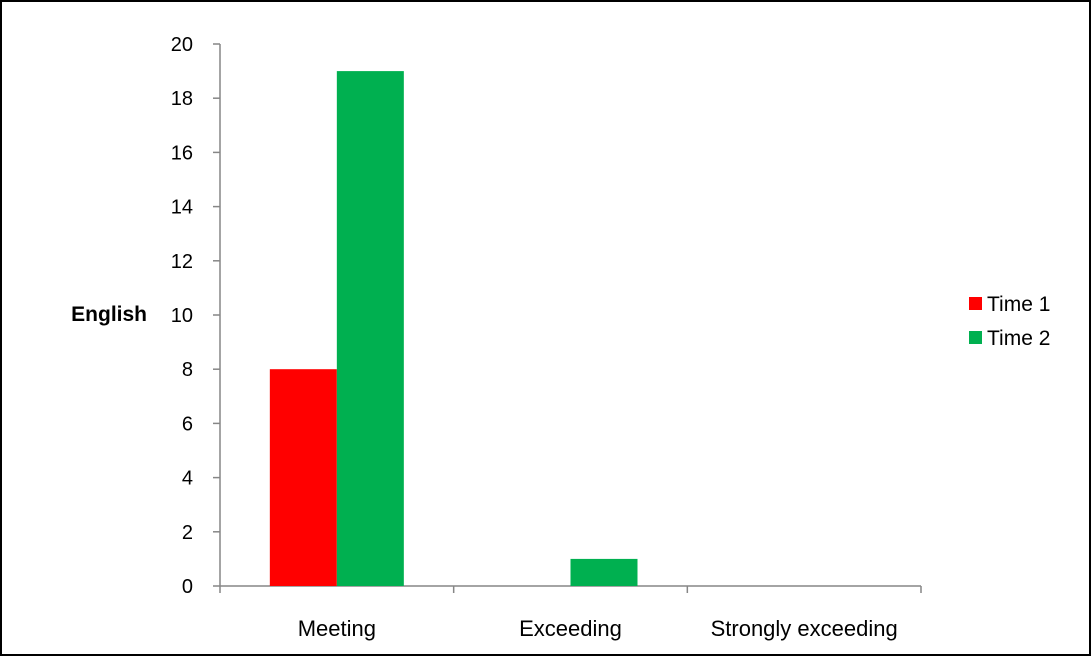 Image resolution: width=1091 pixels, height=656 pixels. I want to click on y-tick-label: 16, so click(182, 153).